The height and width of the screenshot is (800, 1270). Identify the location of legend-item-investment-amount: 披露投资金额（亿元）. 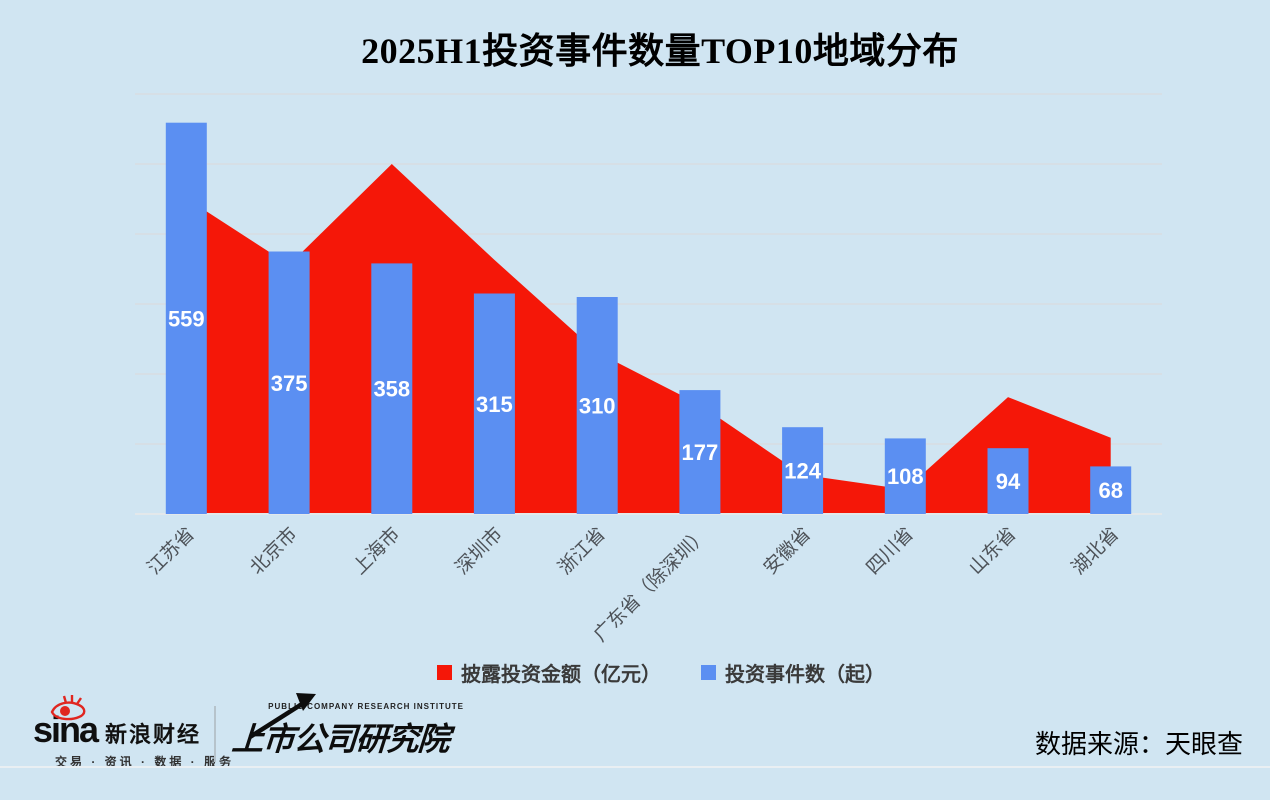
(549, 672).